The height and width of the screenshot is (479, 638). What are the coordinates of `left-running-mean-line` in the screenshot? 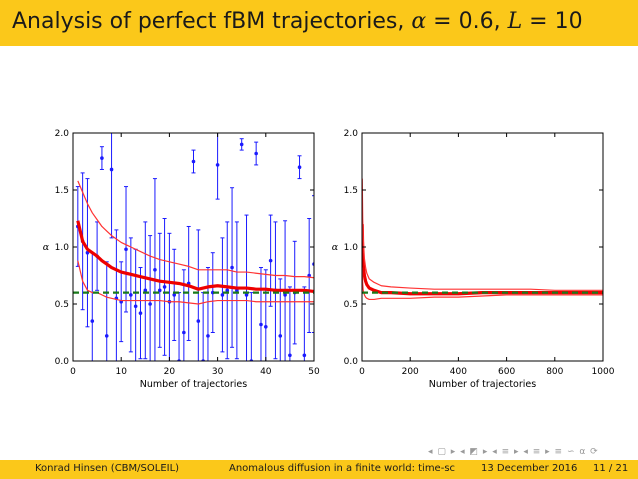 It's located at (195, 257).